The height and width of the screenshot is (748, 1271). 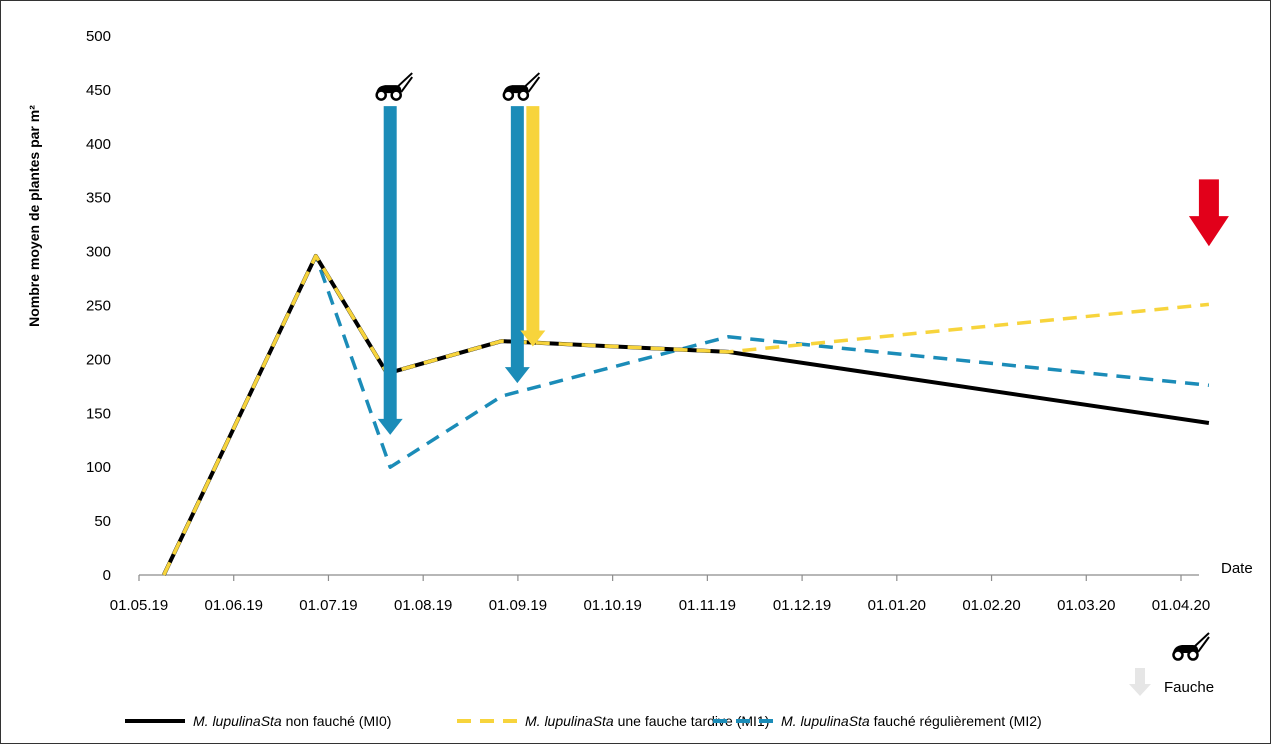 I want to click on x-tick-label: 01.03.20, so click(x=1086, y=605).